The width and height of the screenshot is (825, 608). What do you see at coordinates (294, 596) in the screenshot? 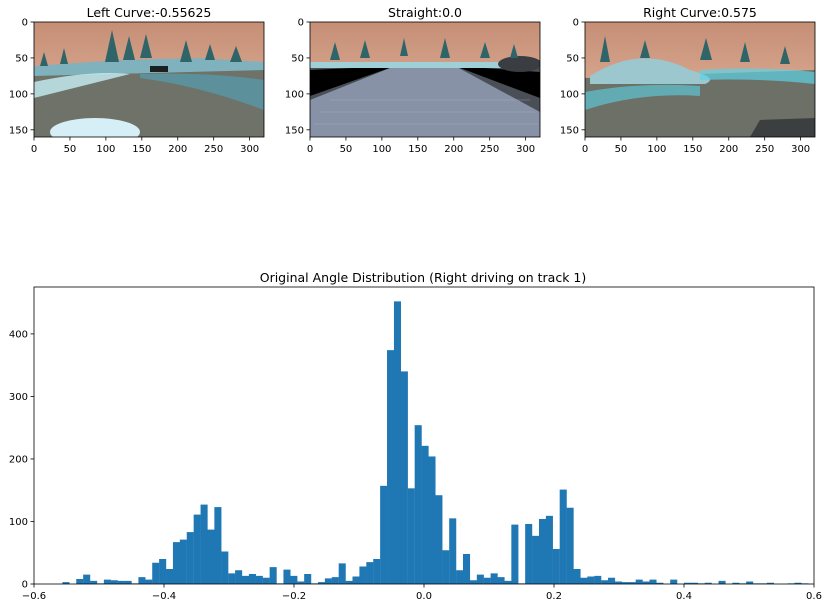
I see `histogram-x-tick-label: −0.2` at bounding box center [294, 596].